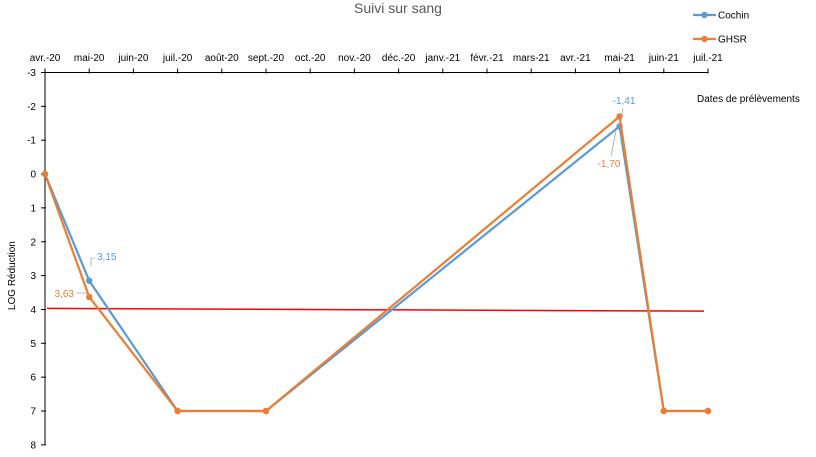  Describe the element at coordinates (721, 28) in the screenshot. I see `legend-layer: Cochin GHSR` at that location.